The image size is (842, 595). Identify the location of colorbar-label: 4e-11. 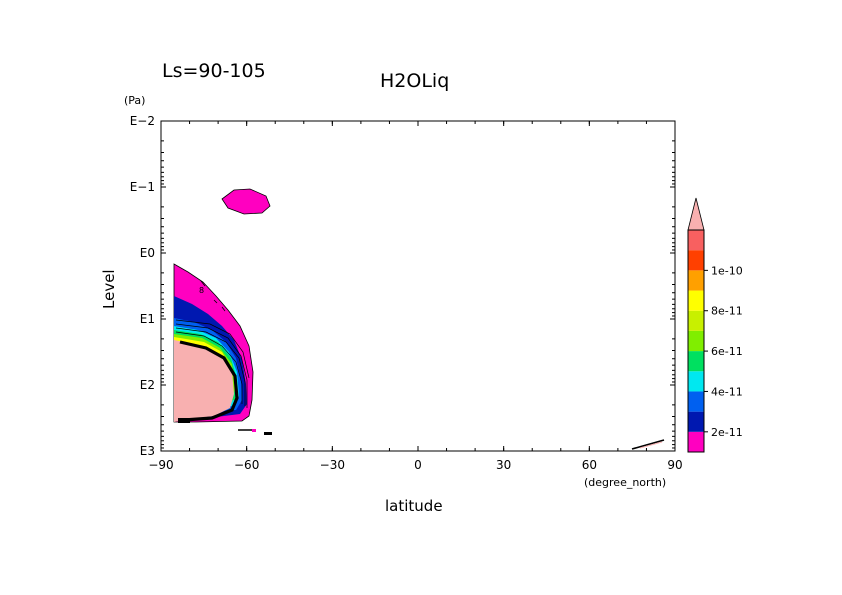
(727, 391).